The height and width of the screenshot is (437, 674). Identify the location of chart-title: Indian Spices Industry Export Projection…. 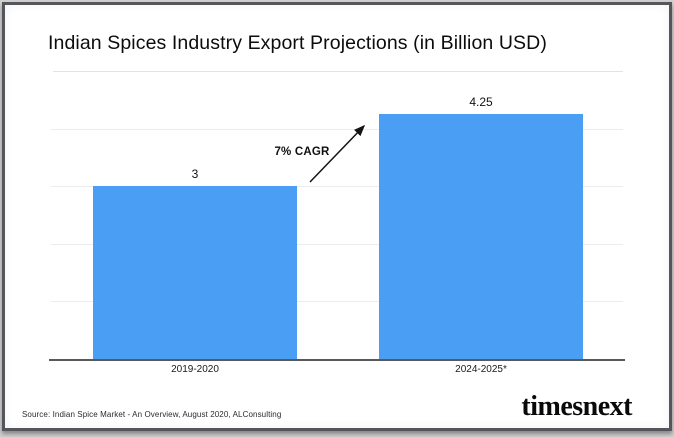
(297, 43).